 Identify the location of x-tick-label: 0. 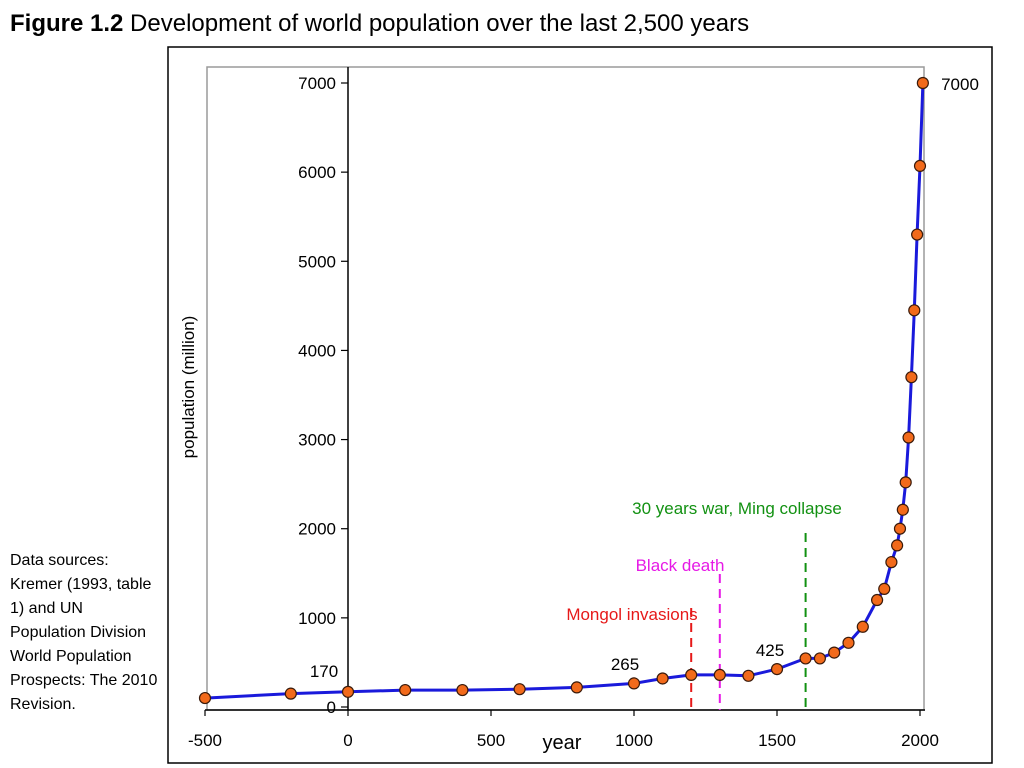
(347, 740).